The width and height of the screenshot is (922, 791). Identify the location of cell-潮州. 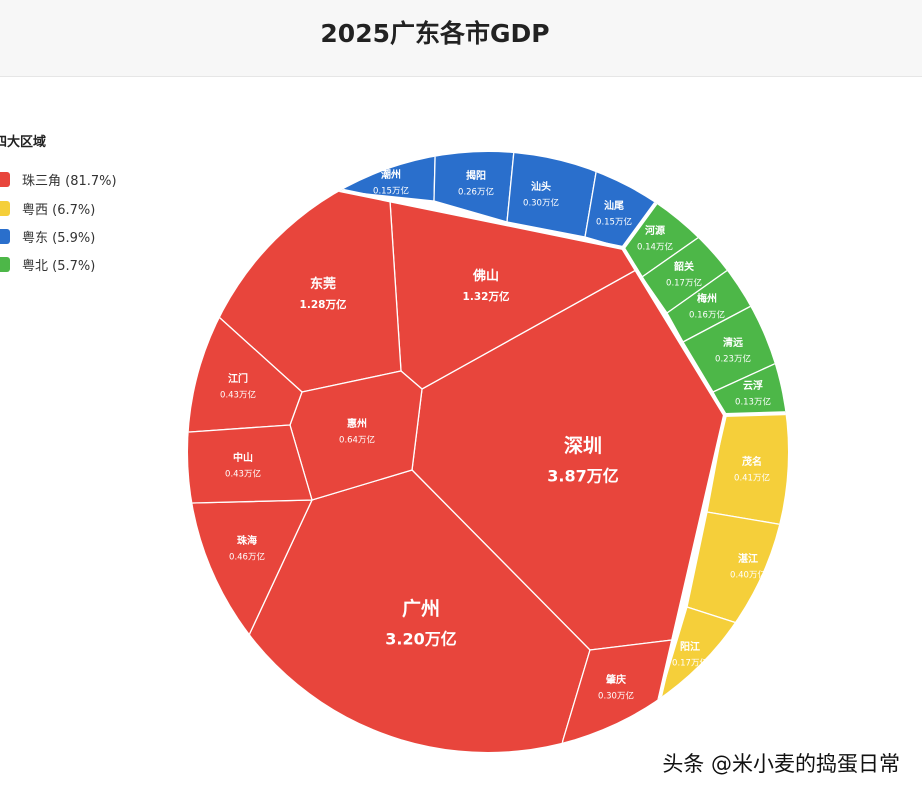
(368, 177).